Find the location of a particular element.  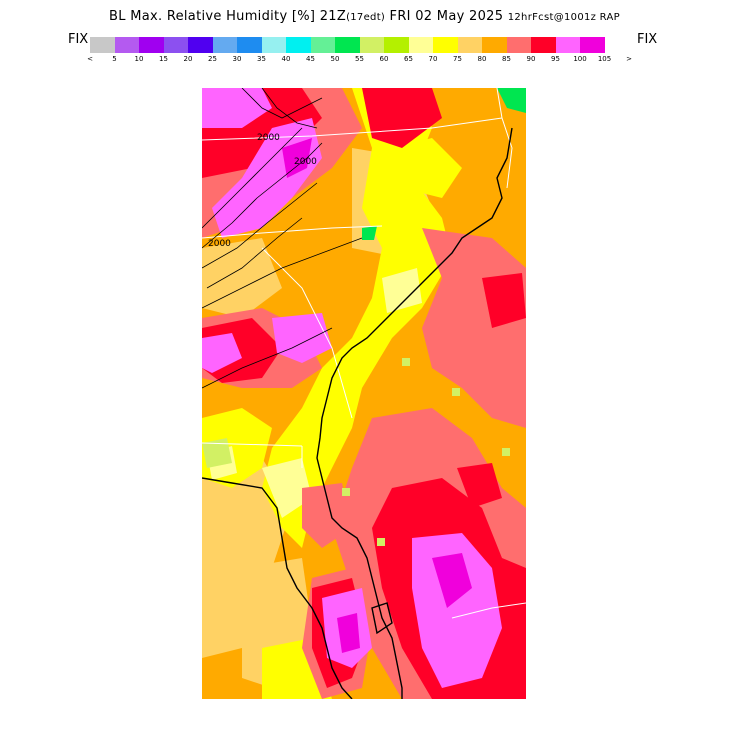

field-rh85-mid is located at coordinates (327, 515).